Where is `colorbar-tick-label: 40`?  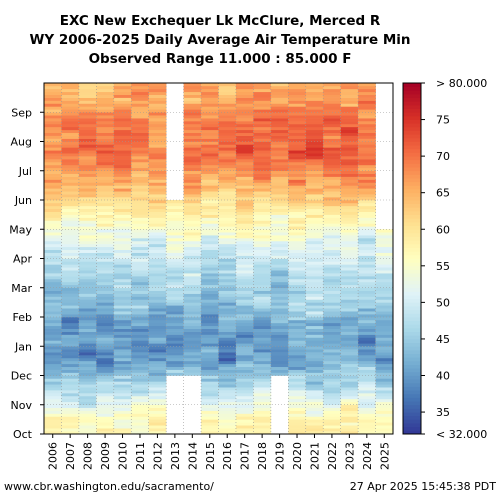 colorbar-tick-label: 40 is located at coordinates (443, 376).